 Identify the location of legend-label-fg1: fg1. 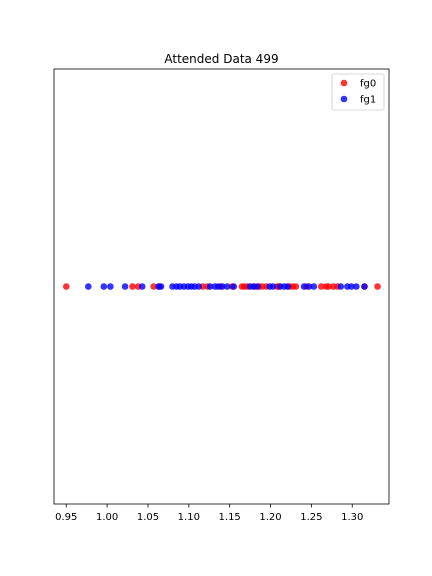
(368, 100).